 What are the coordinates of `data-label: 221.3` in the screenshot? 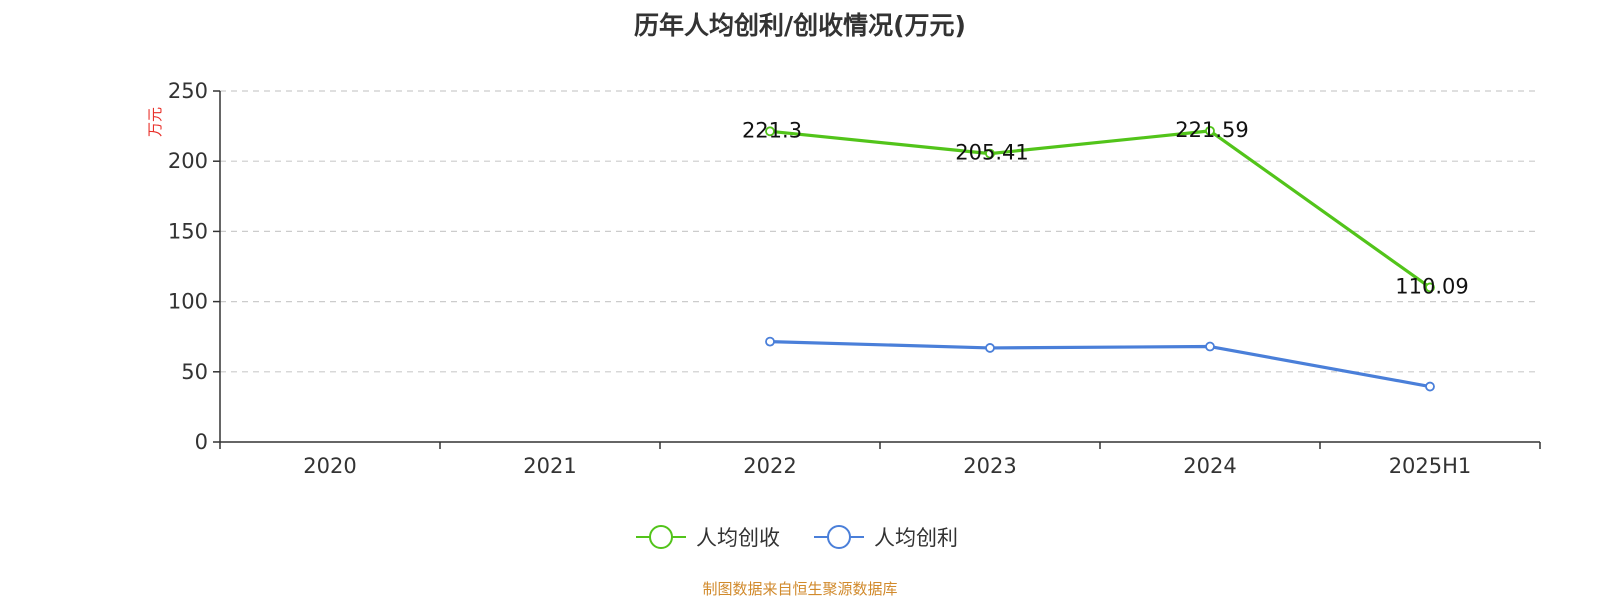 It's located at (772, 130).